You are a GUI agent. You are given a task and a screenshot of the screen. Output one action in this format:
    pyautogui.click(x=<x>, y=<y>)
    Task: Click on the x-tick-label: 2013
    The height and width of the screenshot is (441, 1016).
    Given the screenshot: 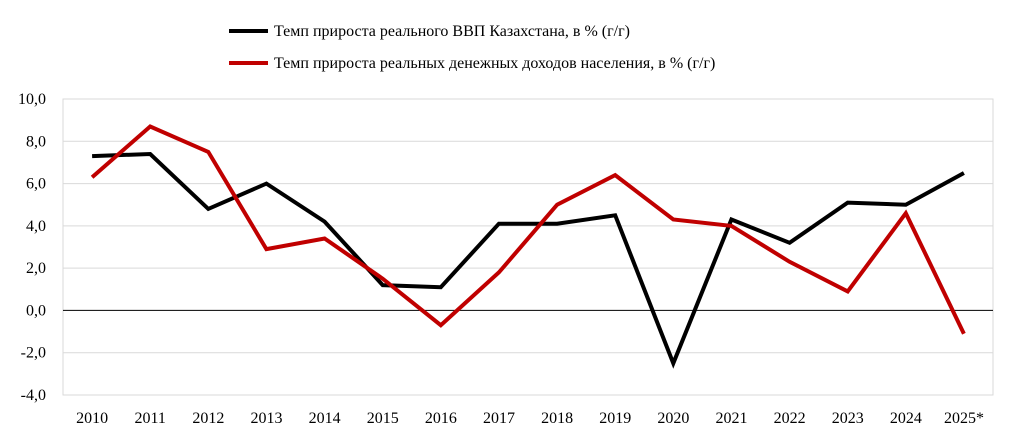 What is the action you would take?
    pyautogui.click(x=266, y=418)
    